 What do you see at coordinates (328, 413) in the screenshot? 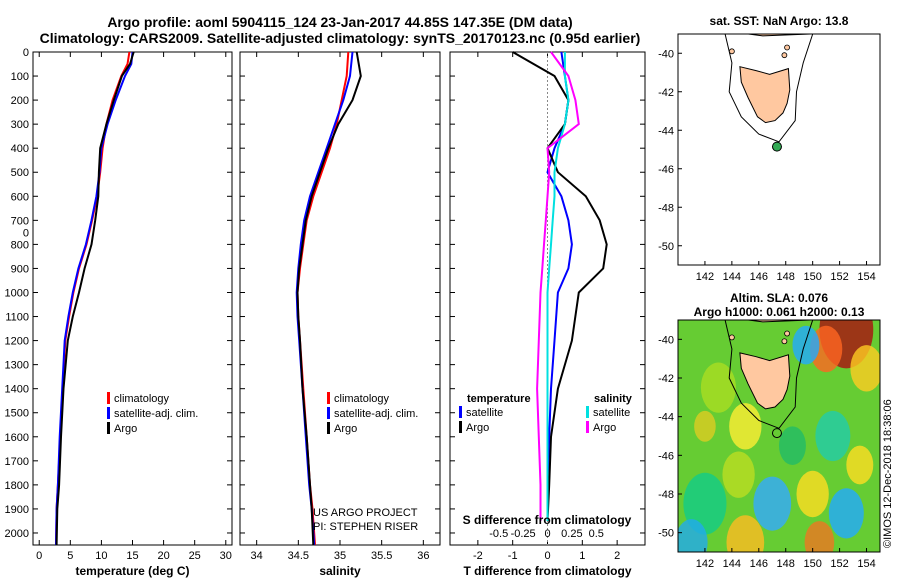
I see `salinity-legend-swatch` at bounding box center [328, 413].